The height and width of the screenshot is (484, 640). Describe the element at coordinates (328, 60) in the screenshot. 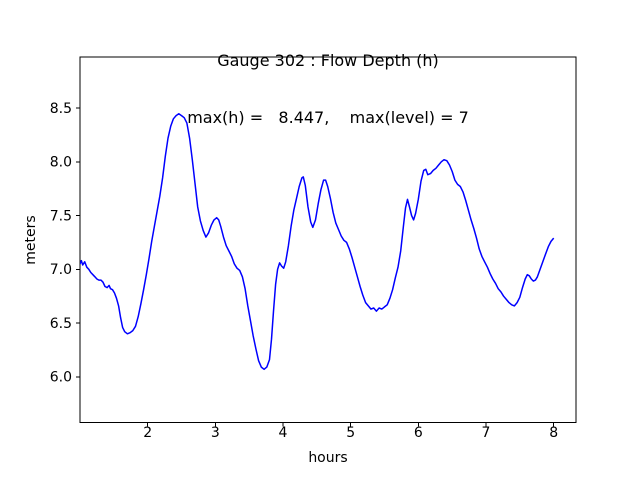

I see `chart-title-line1: Gauge 302 : Flow Depth (h)` at that location.